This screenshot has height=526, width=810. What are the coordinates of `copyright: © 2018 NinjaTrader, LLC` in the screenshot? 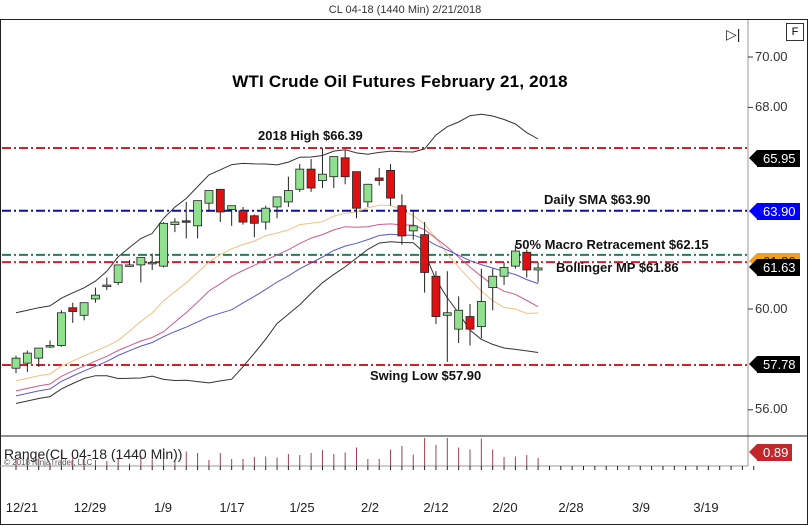 It's located at (48, 462).